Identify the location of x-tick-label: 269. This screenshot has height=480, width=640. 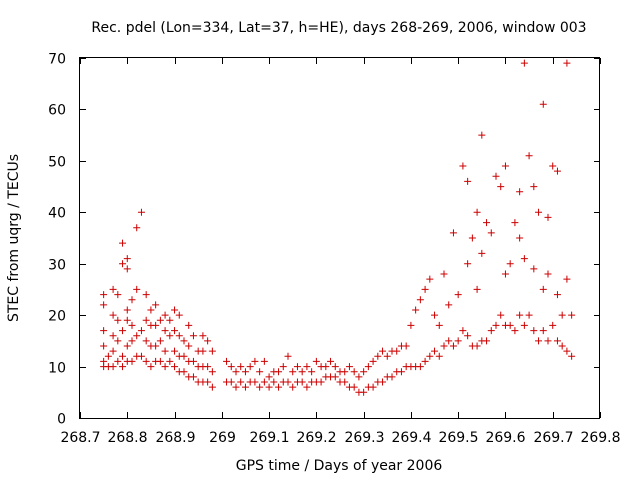
(222, 438).